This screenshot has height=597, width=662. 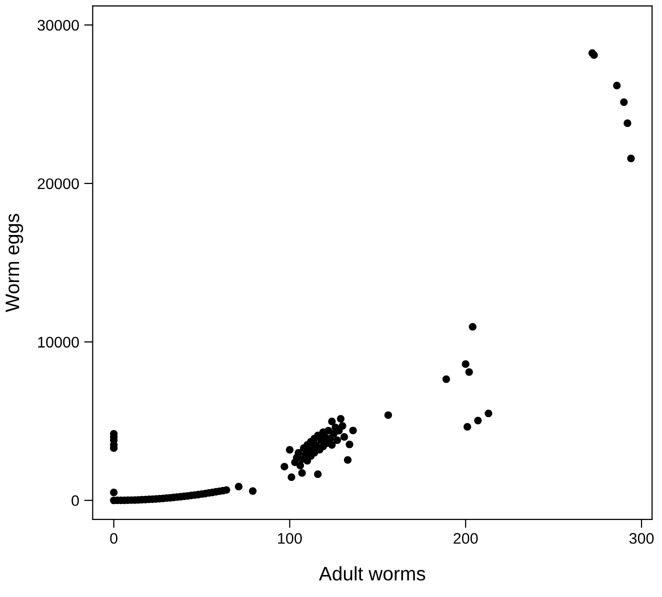 What do you see at coordinates (58, 184) in the screenshot?
I see `y-tick-label: 20000` at bounding box center [58, 184].